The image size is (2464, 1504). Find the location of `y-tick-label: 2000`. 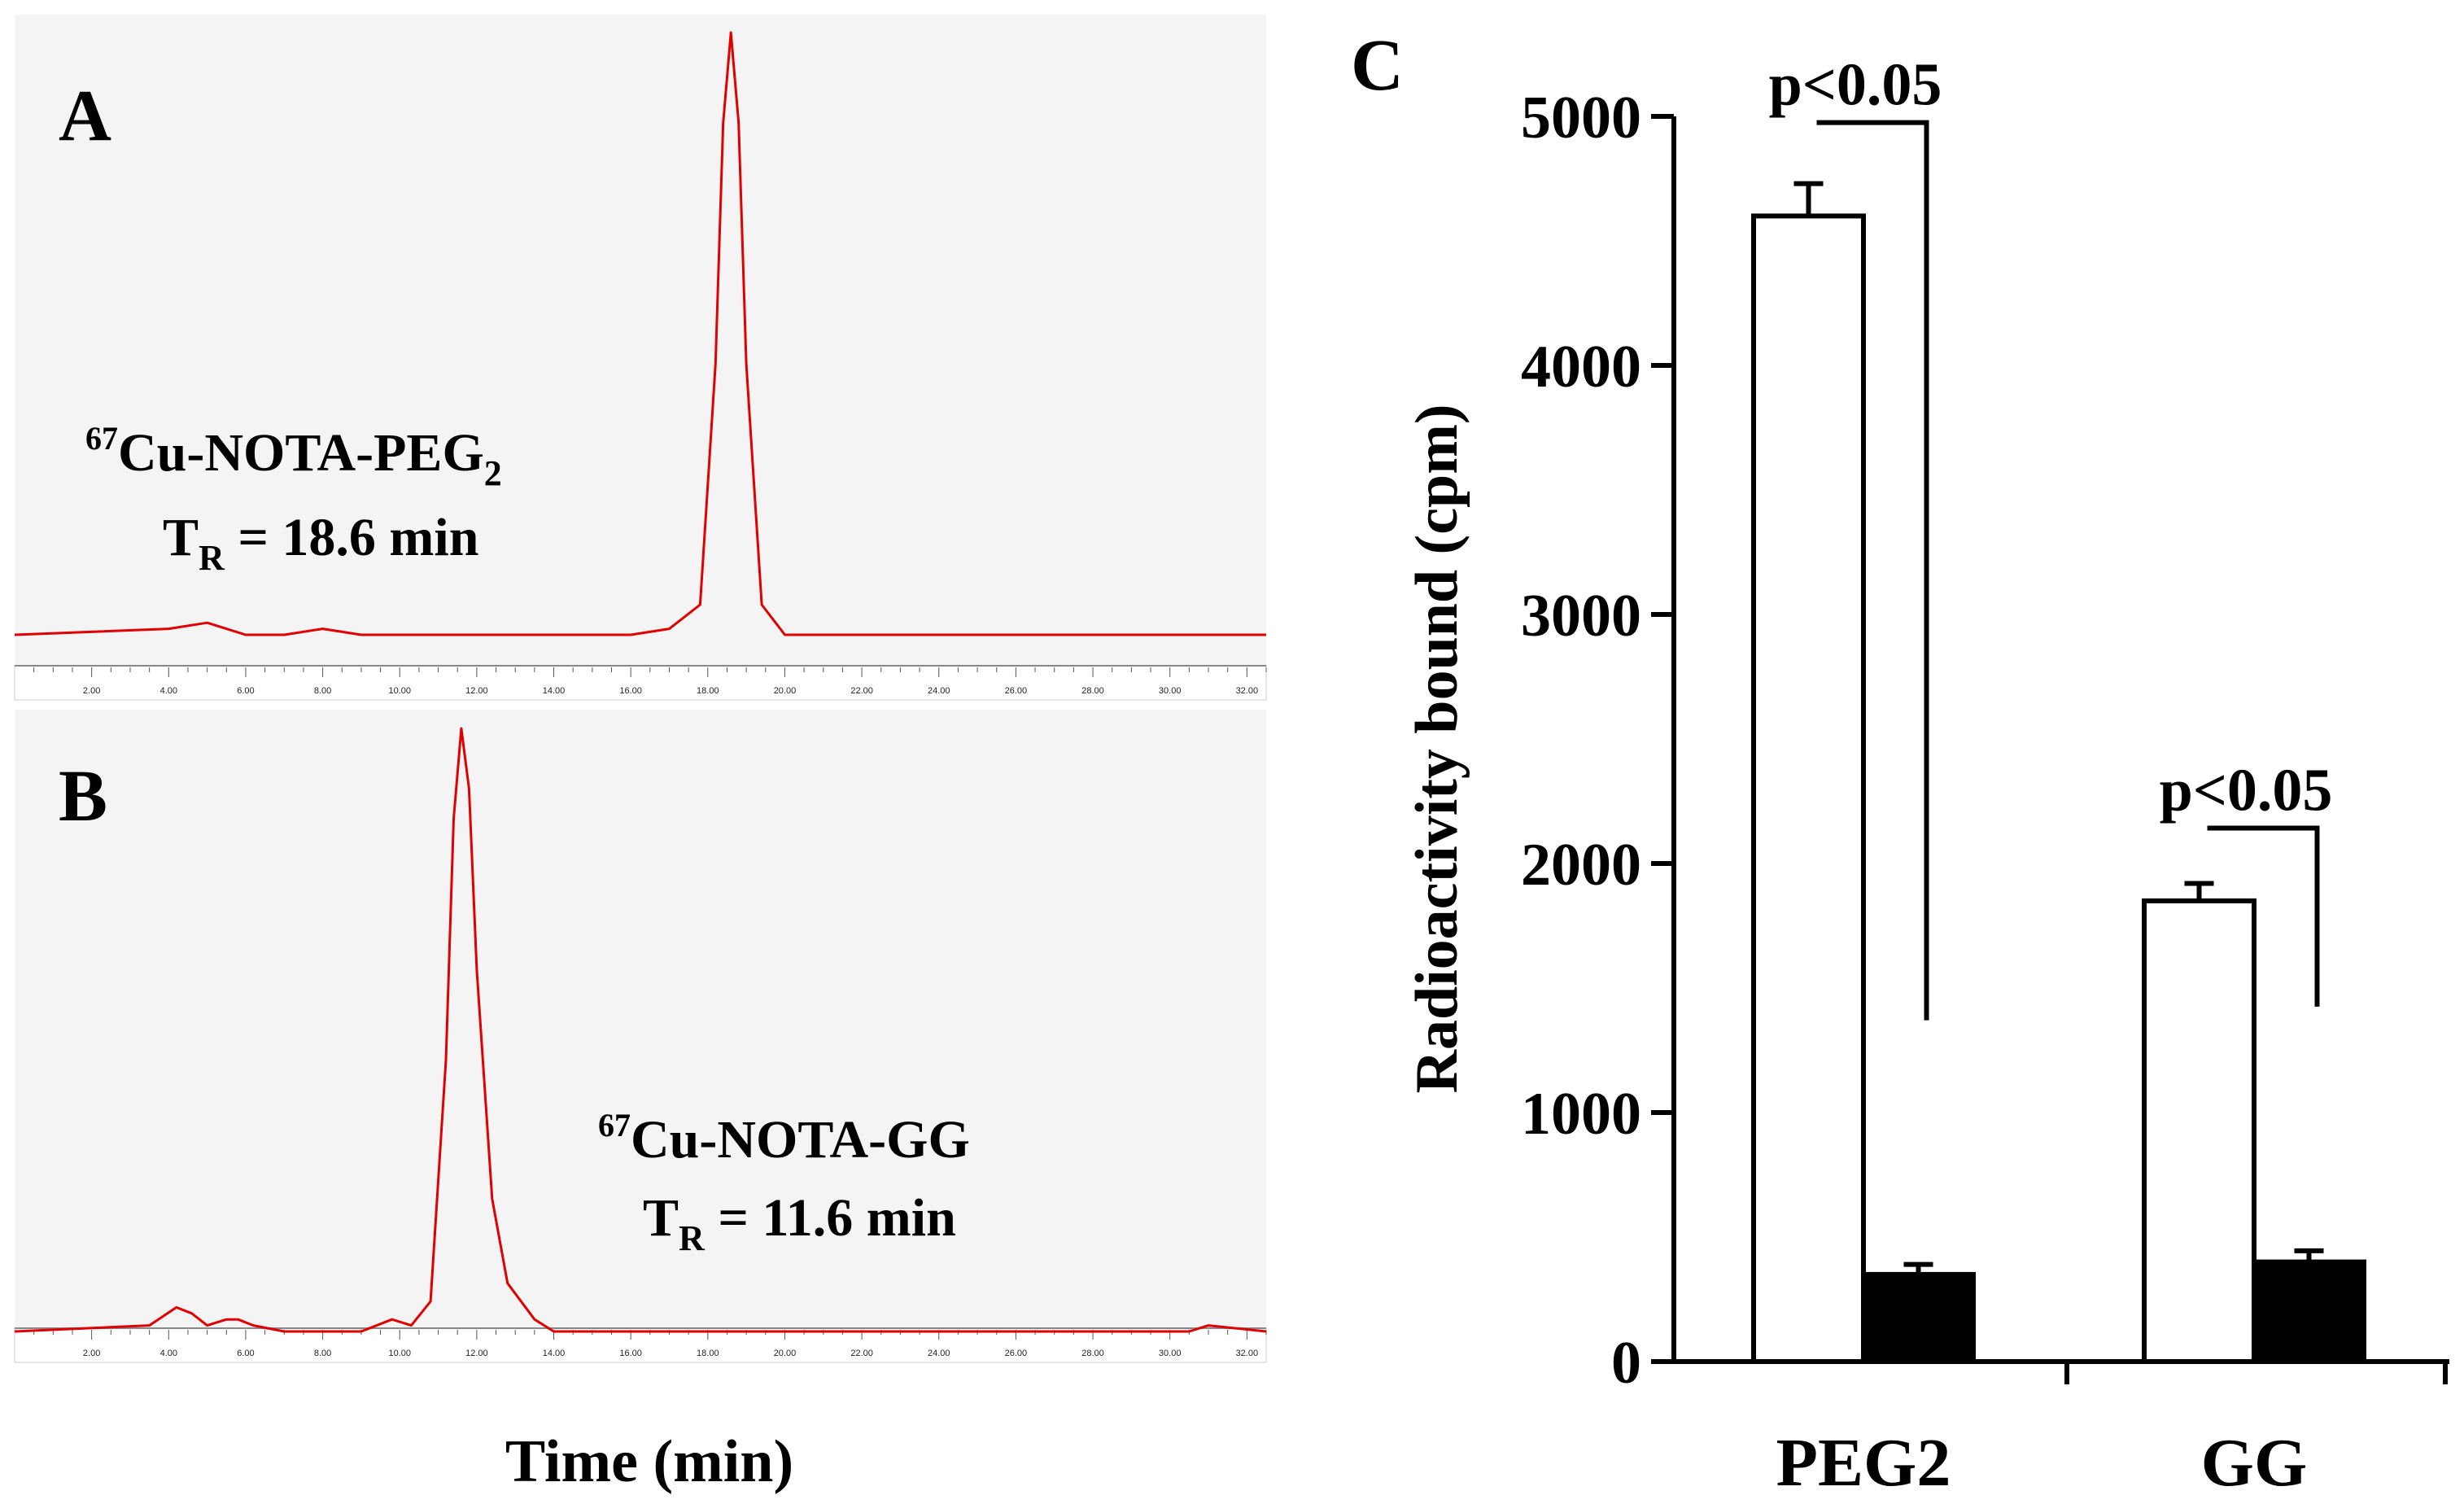

y-tick-label: 2000 is located at coordinates (1581, 865).